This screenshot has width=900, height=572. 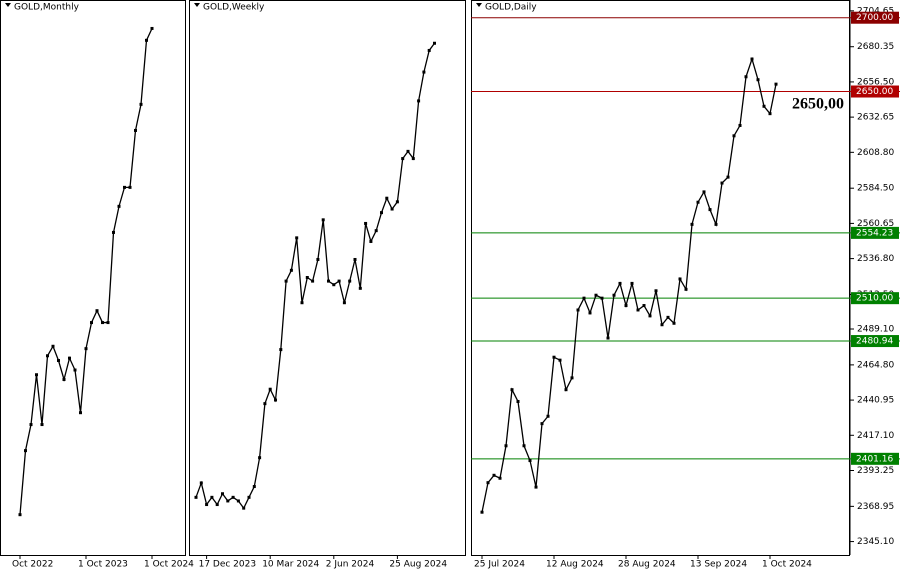 What do you see at coordinates (875, 224) in the screenshot?
I see `y-tick-label: 2560.65` at bounding box center [875, 224].